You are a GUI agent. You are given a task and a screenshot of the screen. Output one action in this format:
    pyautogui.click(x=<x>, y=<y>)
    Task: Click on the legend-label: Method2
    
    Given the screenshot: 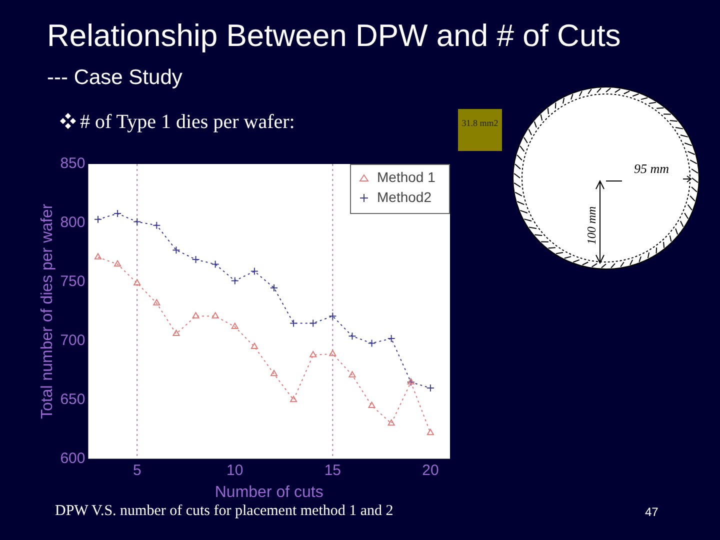 What is the action you would take?
    pyautogui.click(x=404, y=196)
    